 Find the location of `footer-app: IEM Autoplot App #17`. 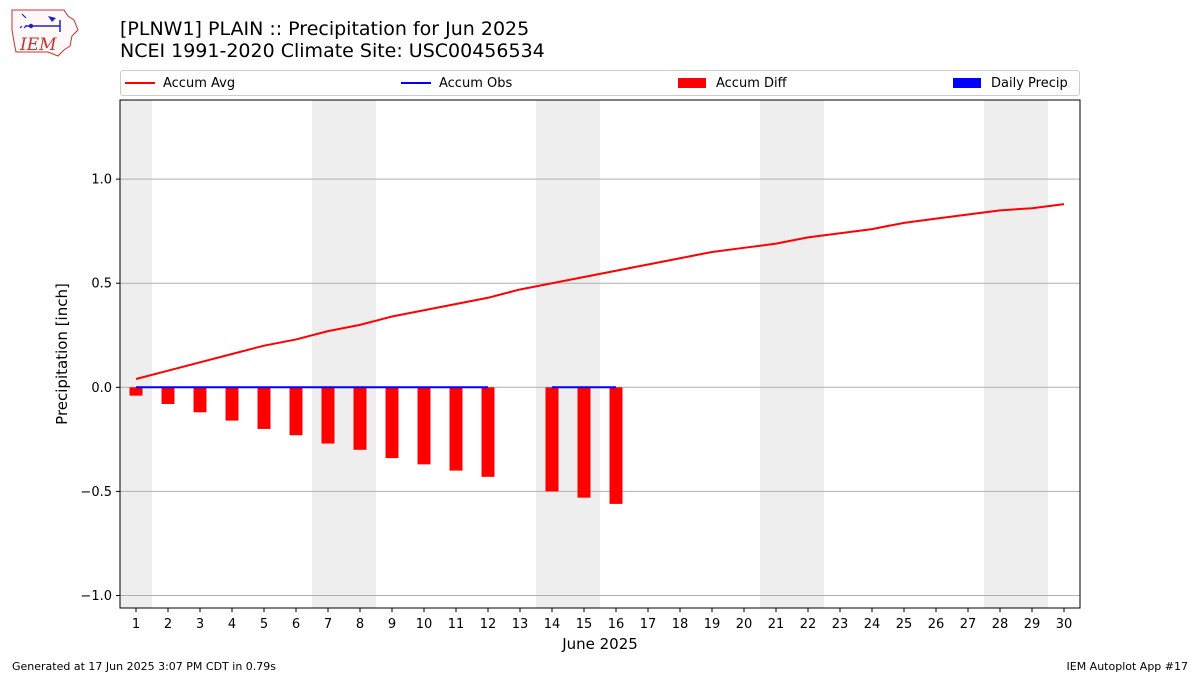

footer-app: IEM Autoplot App #17 is located at coordinates (1127, 666).